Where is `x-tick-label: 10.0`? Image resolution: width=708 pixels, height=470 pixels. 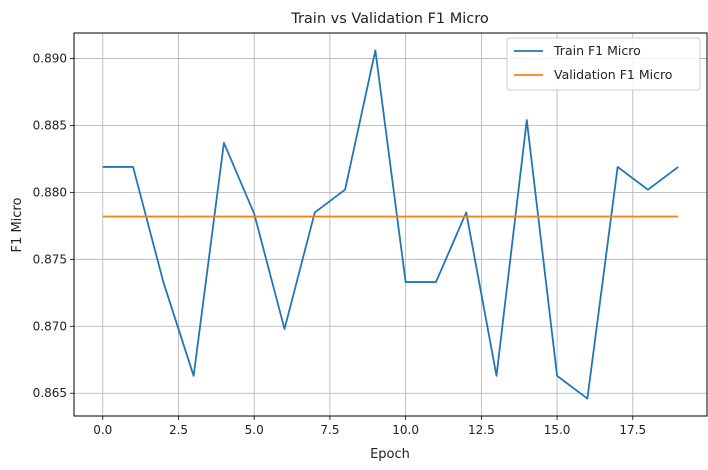 x-tick-label: 10.0 is located at coordinates (405, 430).